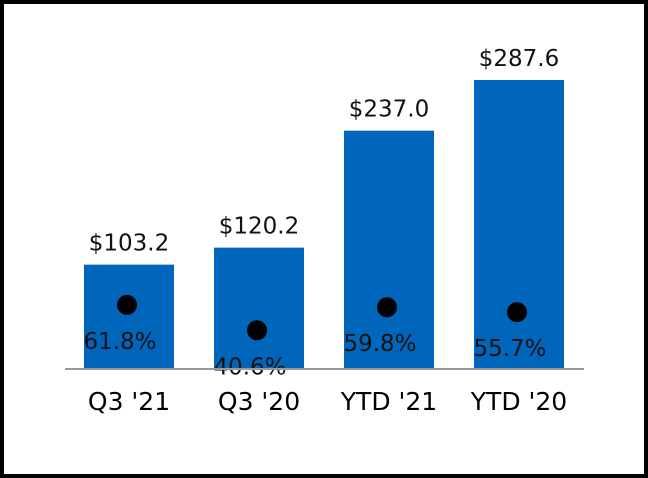 Image resolution: width=648 pixels, height=478 pixels. What do you see at coordinates (327, 401) in the screenshot?
I see `x-tick-labels: Q3 '21 Q3 '20 YTD '21 YTD '20` at bounding box center [327, 401].